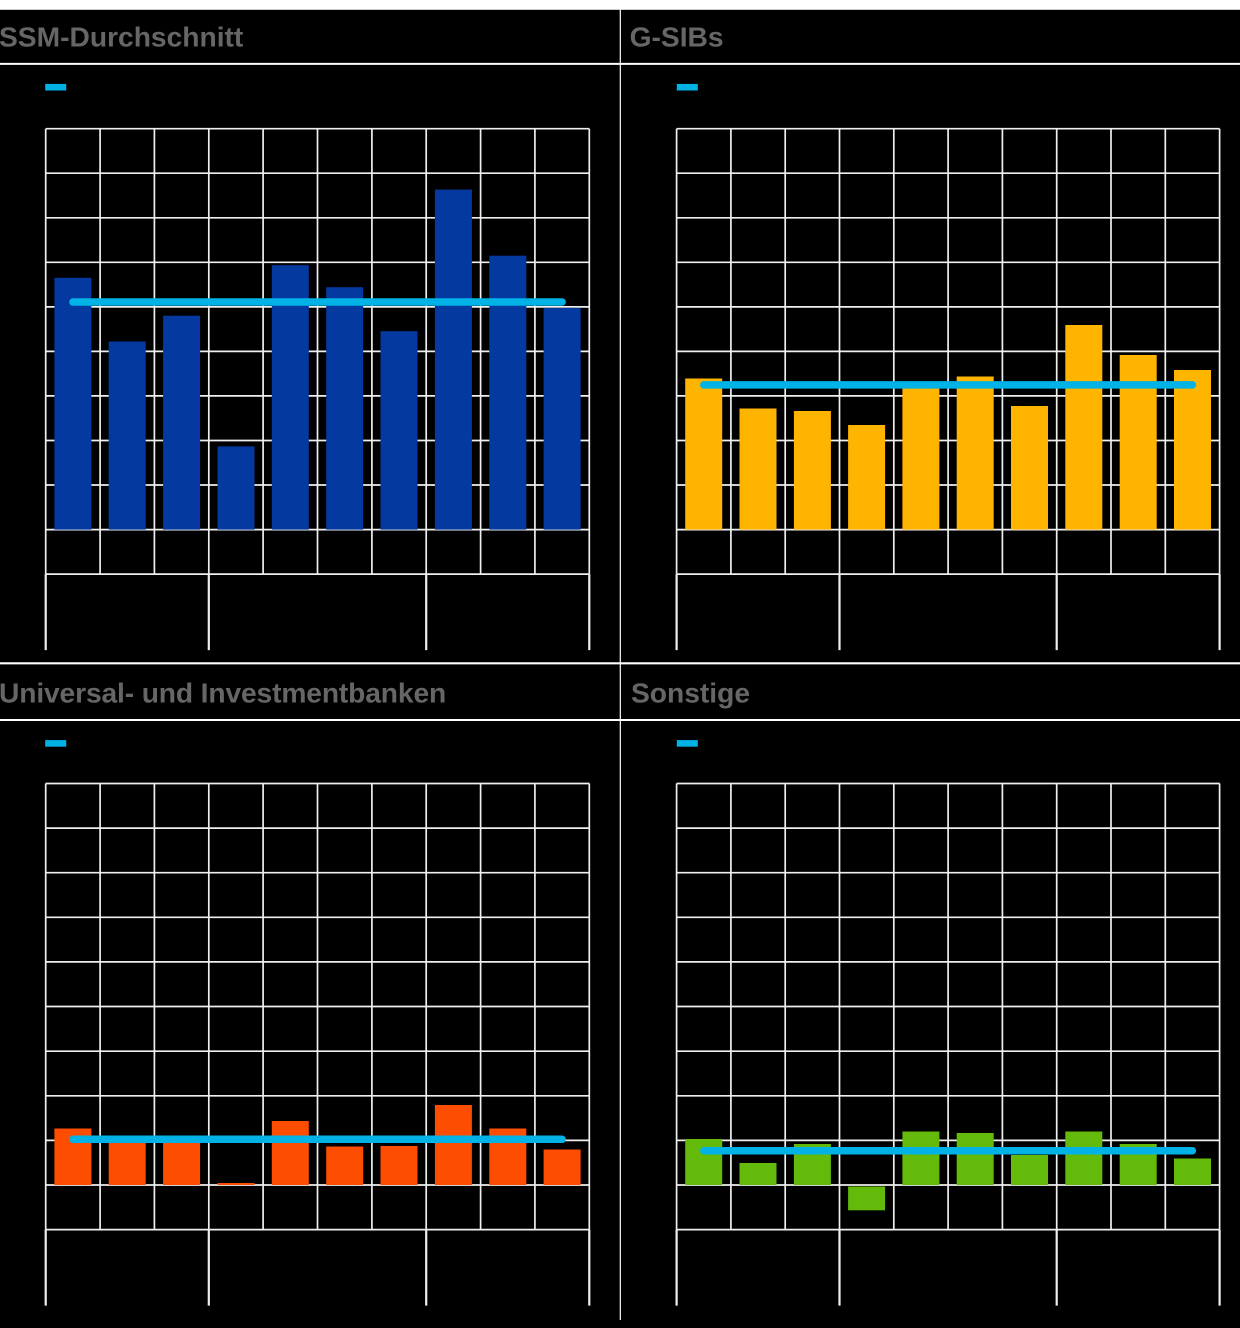  Describe the element at coordinates (223, 693) in the screenshot. I see `svg-text:Universal- und Investmentbanke: Universal- und Investmentbanken` at that location.